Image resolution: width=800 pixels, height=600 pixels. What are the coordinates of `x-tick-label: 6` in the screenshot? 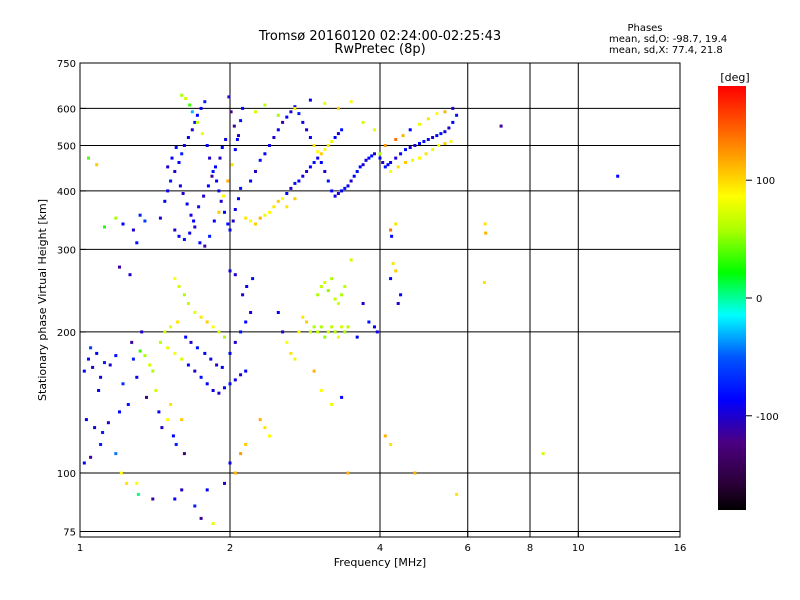 It's located at (468, 548).